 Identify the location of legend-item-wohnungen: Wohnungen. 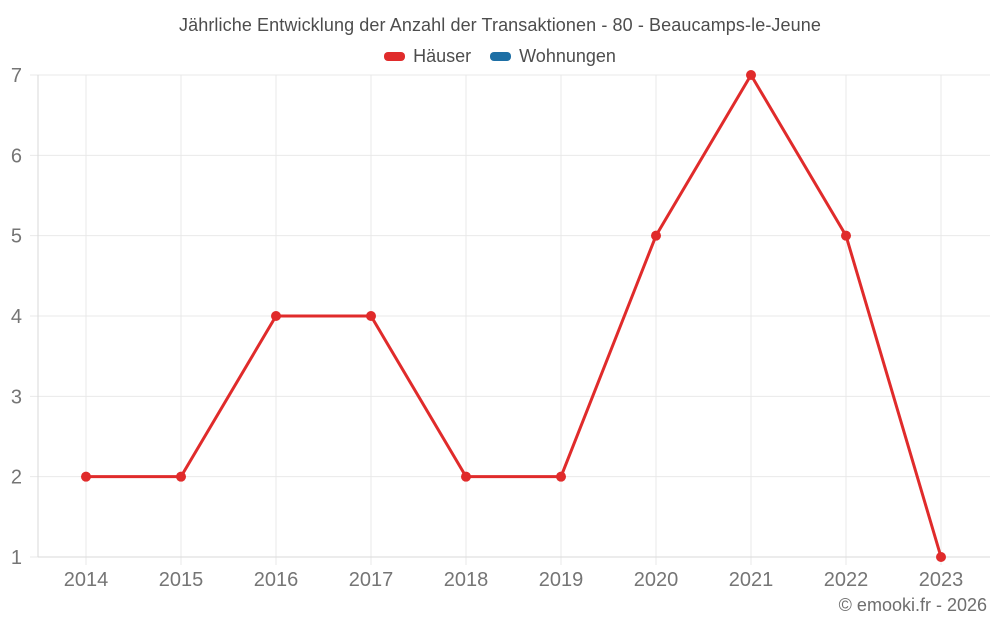
(553, 56).